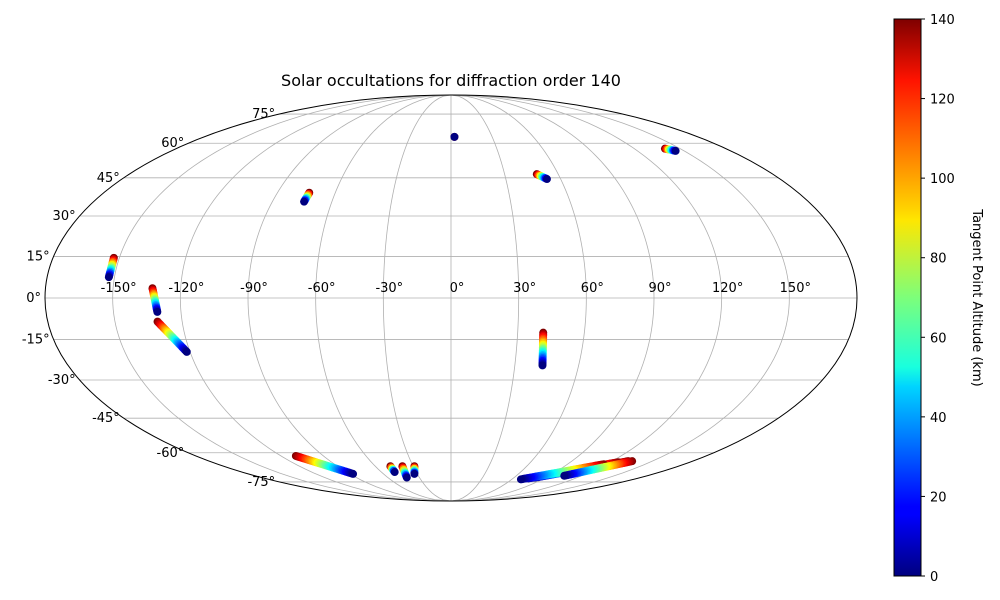 This screenshot has height=600, width=1000. Describe the element at coordinates (907, 297) in the screenshot. I see `colorbar-gradient` at that location.